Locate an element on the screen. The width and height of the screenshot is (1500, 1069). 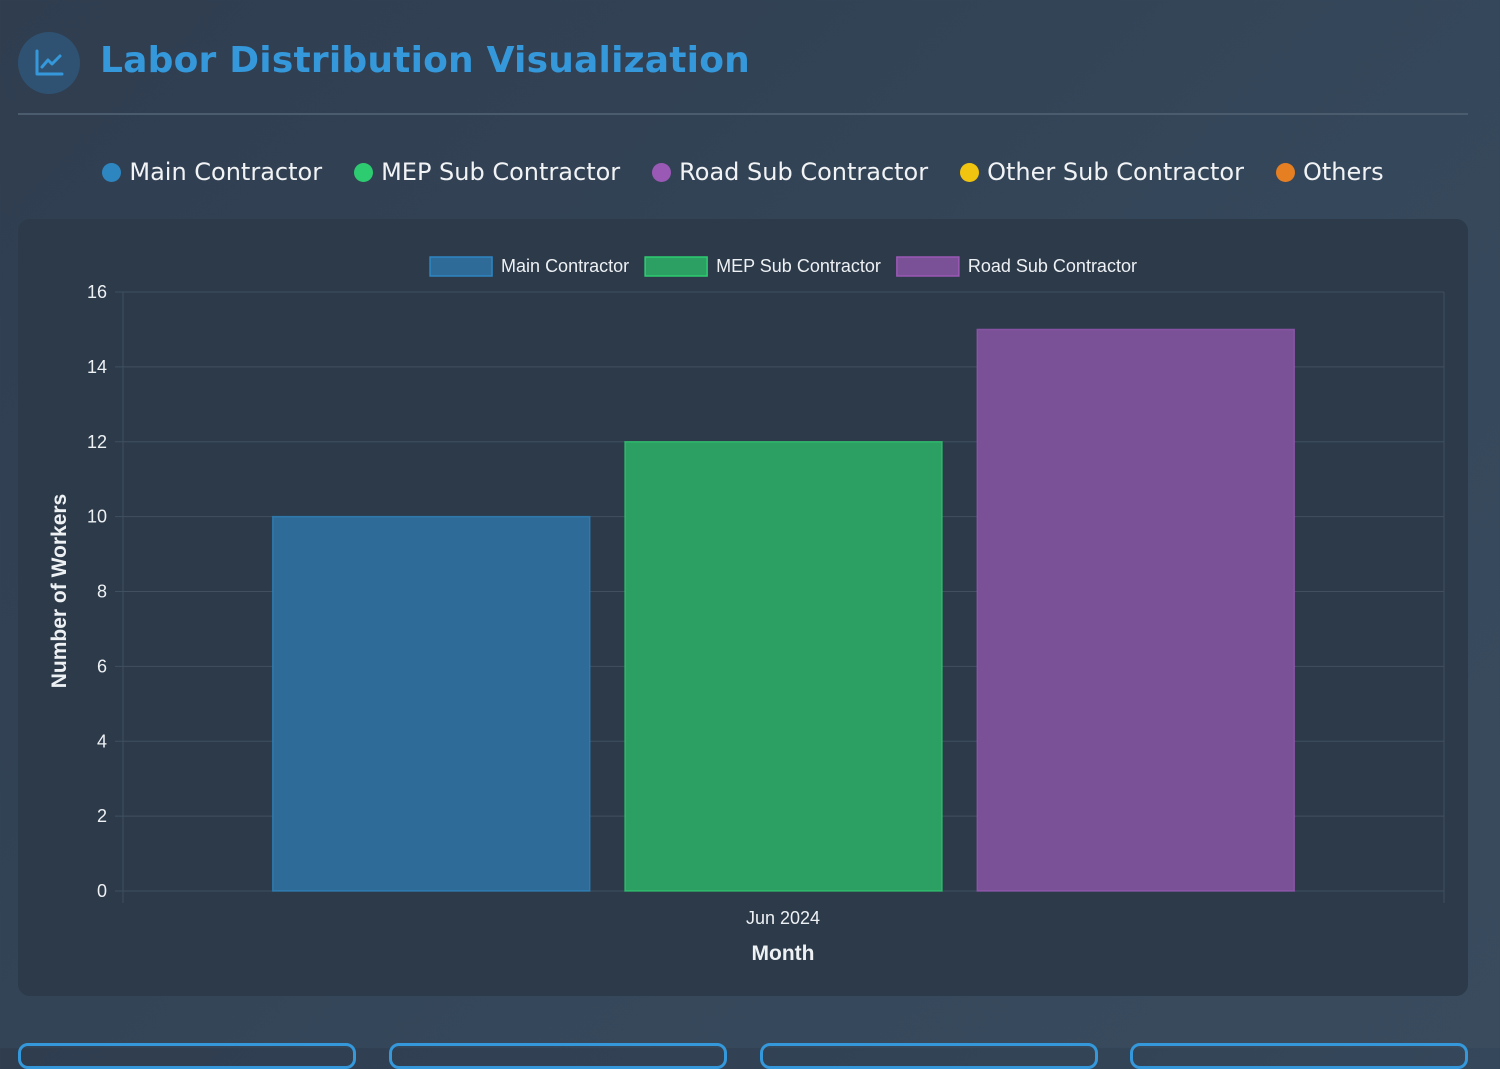
bar-mep-sub-contractor is located at coordinates (783, 666).